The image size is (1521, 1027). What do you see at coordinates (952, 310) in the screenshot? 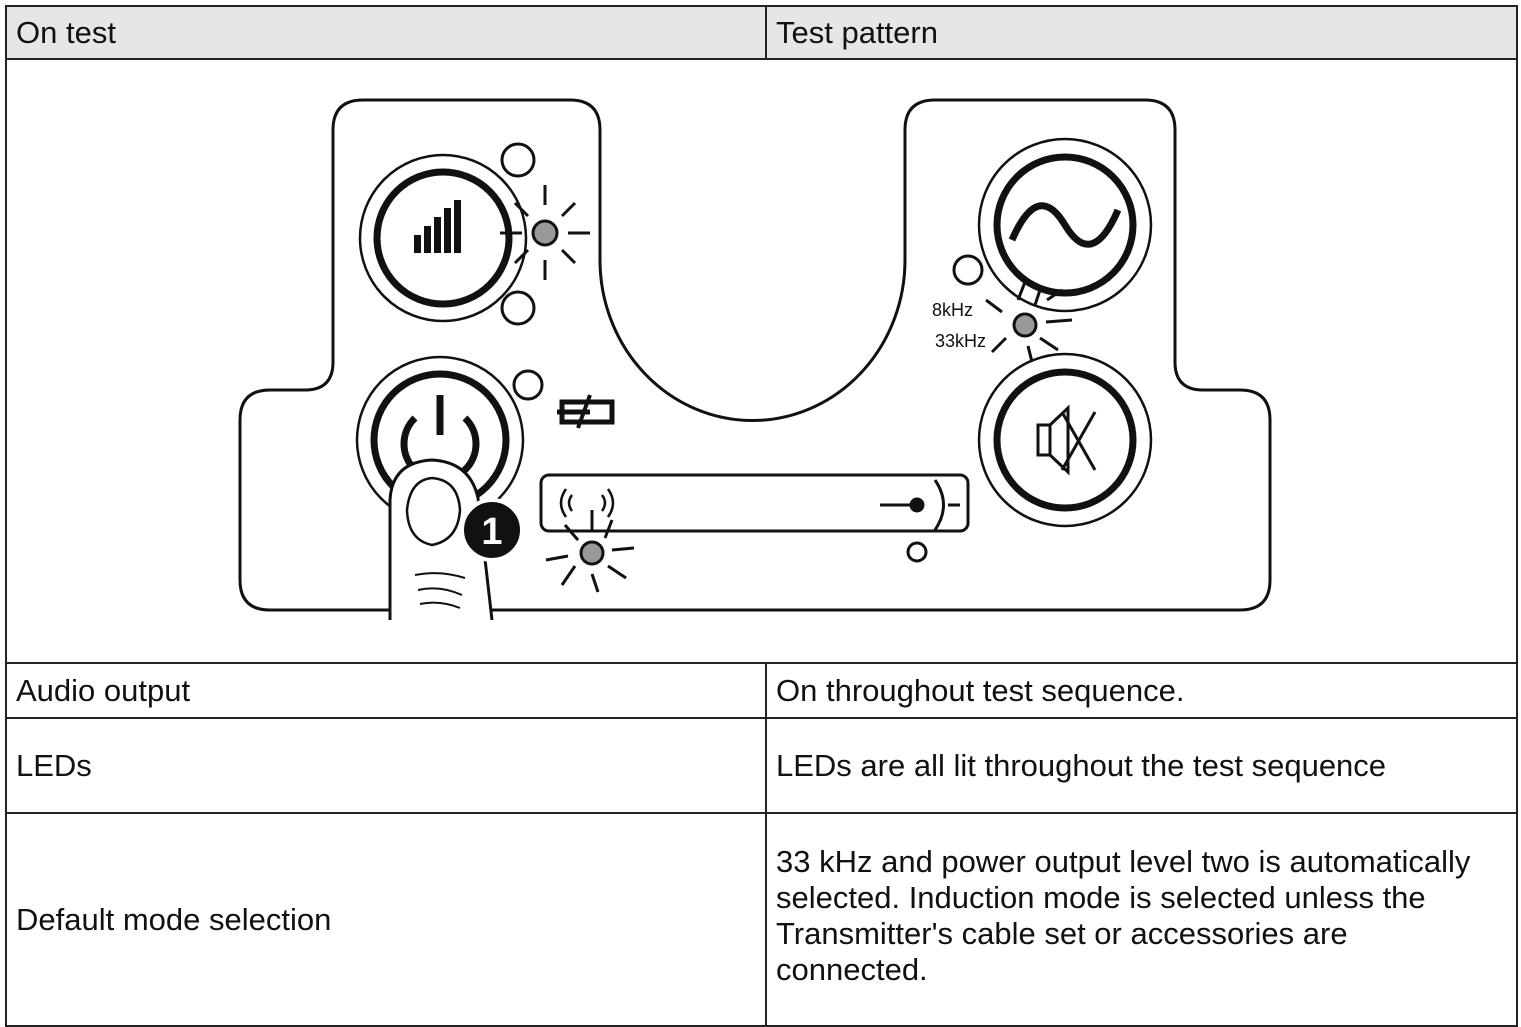
I see `freq-label: 8kHz` at bounding box center [952, 310].